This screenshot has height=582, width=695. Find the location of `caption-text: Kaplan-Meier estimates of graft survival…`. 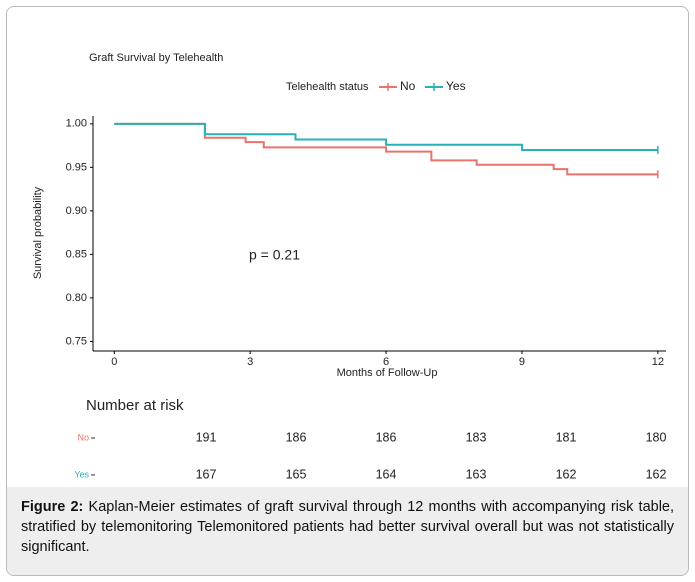

caption-text: Kaplan-Meier estimates of graft survival… is located at coordinates (348, 527).